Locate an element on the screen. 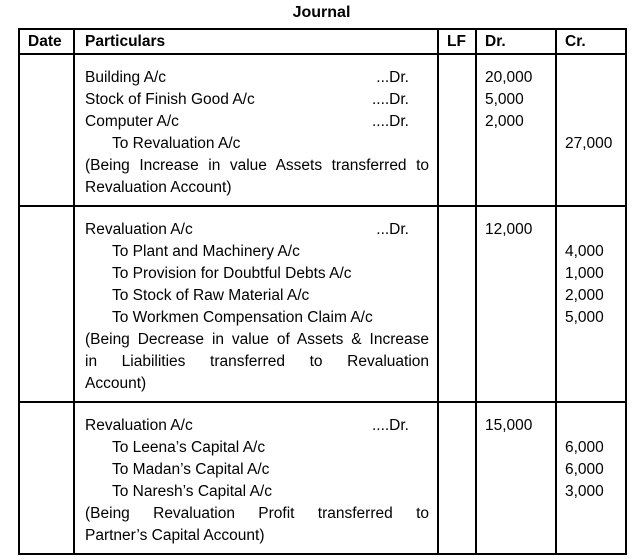 The height and width of the screenshot is (560, 639). particulars-line: To Naresh’s Capital A/c is located at coordinates (192, 491).